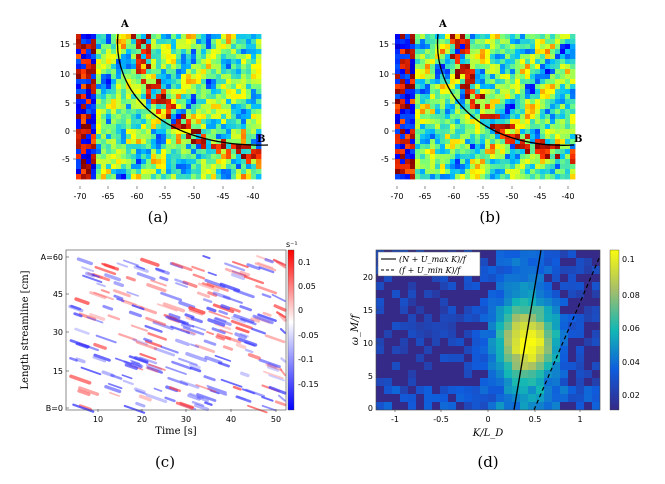 The image size is (665, 484). What do you see at coordinates (66, 159) in the screenshot?
I see `panel-a-ytick-label: -5` at bounding box center [66, 159].